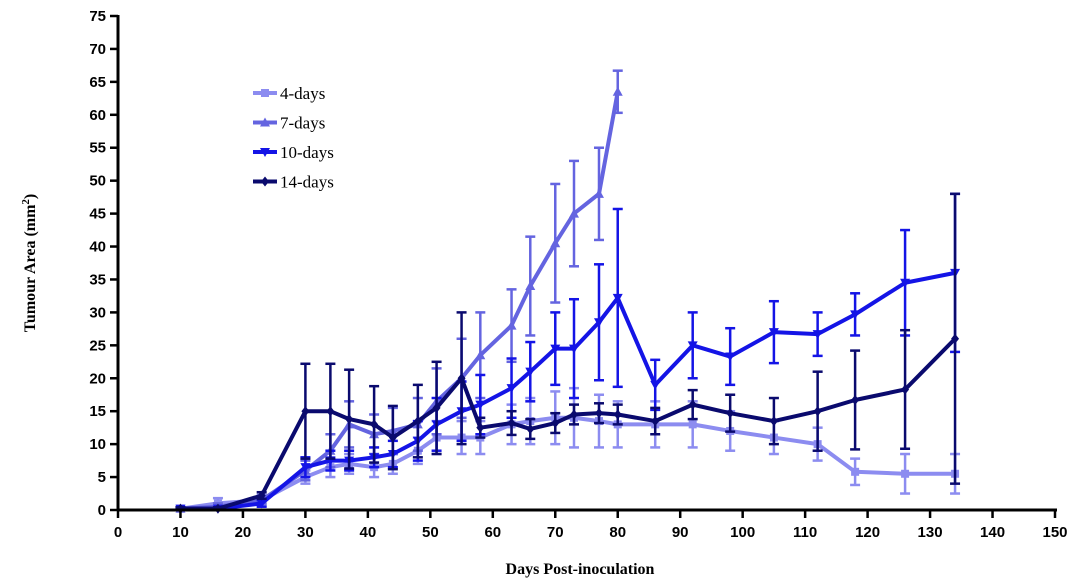  I want to click on y-tick-label: 20, so click(97, 378).